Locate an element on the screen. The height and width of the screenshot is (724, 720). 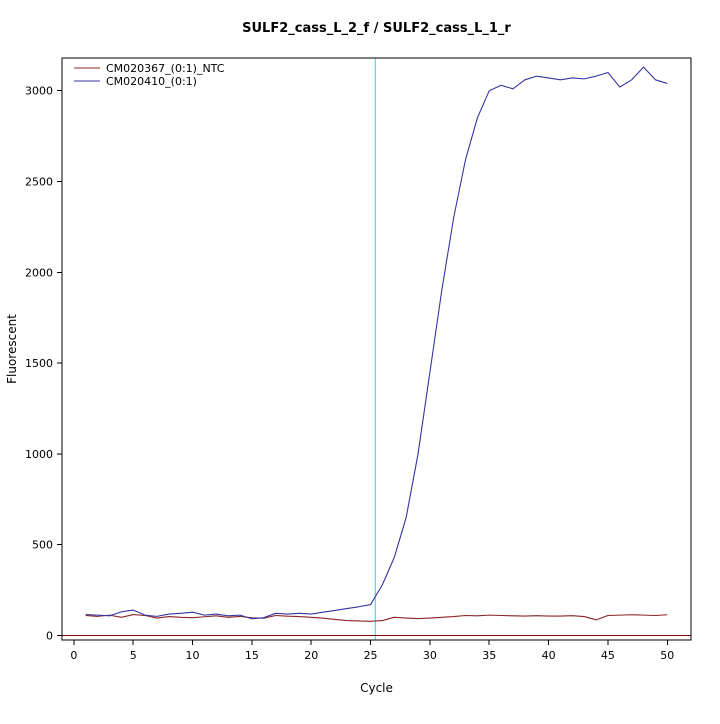
y-tick-label: 500 is located at coordinates (42, 545).